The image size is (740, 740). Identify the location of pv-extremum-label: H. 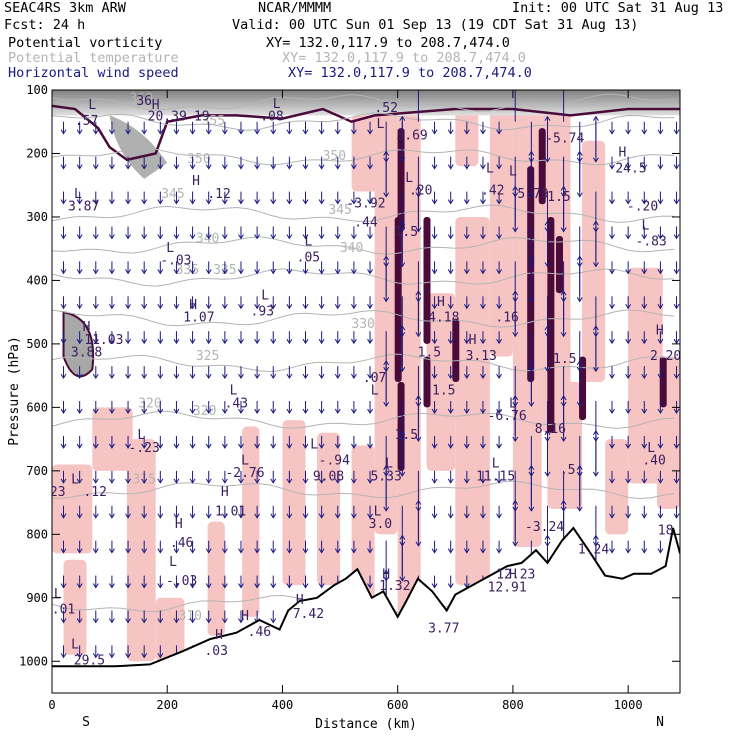
(156, 105).